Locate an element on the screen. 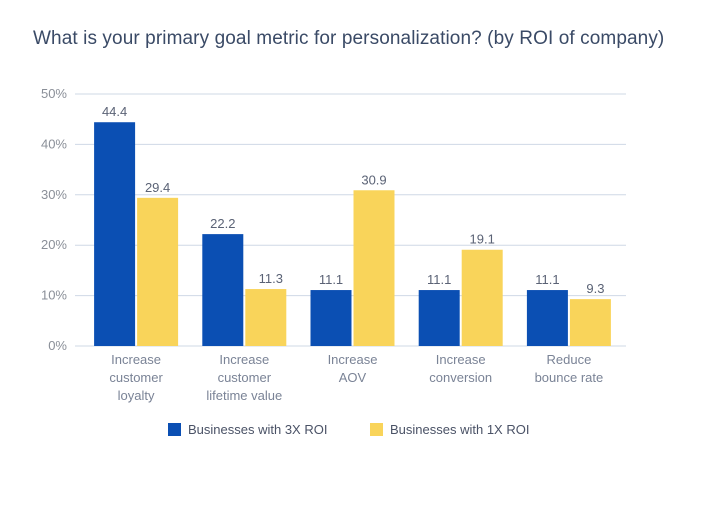  x-tick-label: bounce rate is located at coordinates (569, 377).